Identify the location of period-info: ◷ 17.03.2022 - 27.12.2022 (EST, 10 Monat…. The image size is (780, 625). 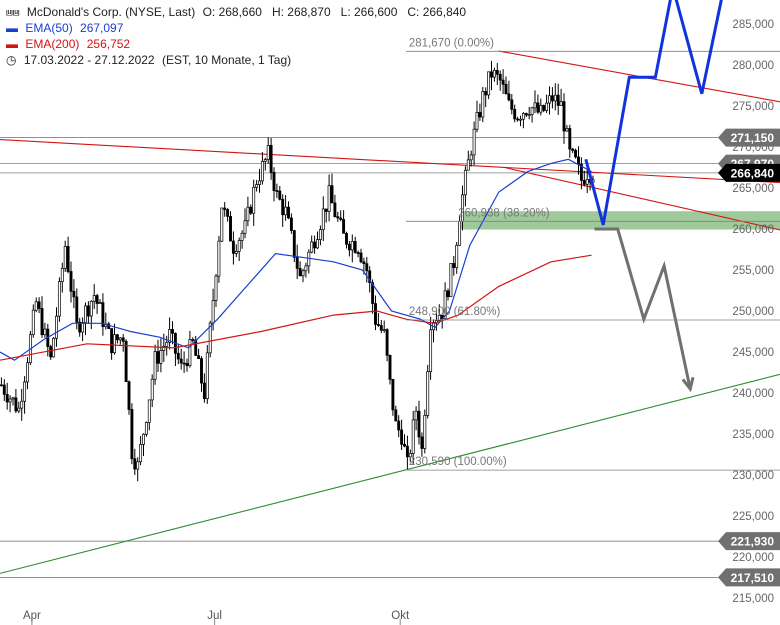
(150, 60).